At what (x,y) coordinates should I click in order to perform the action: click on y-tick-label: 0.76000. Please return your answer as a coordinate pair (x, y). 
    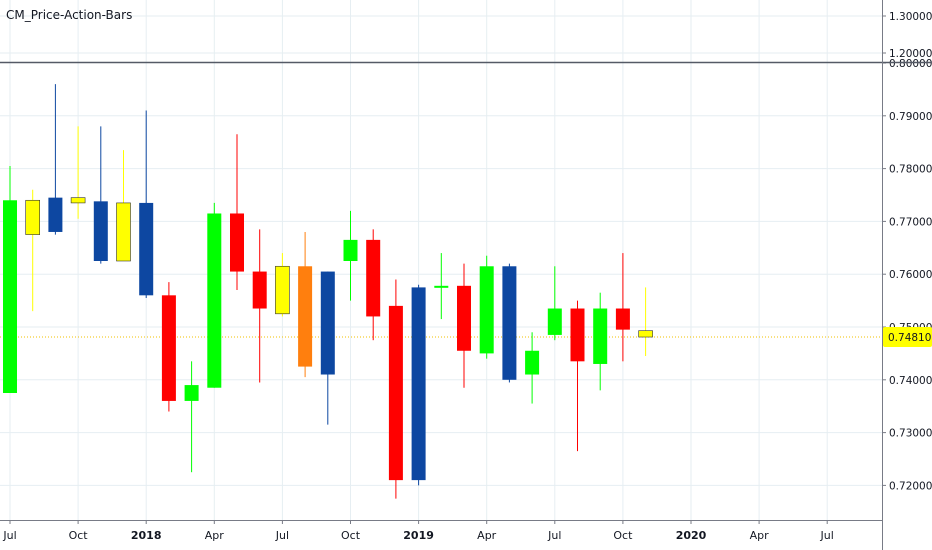
    Looking at the image, I should click on (910, 275).